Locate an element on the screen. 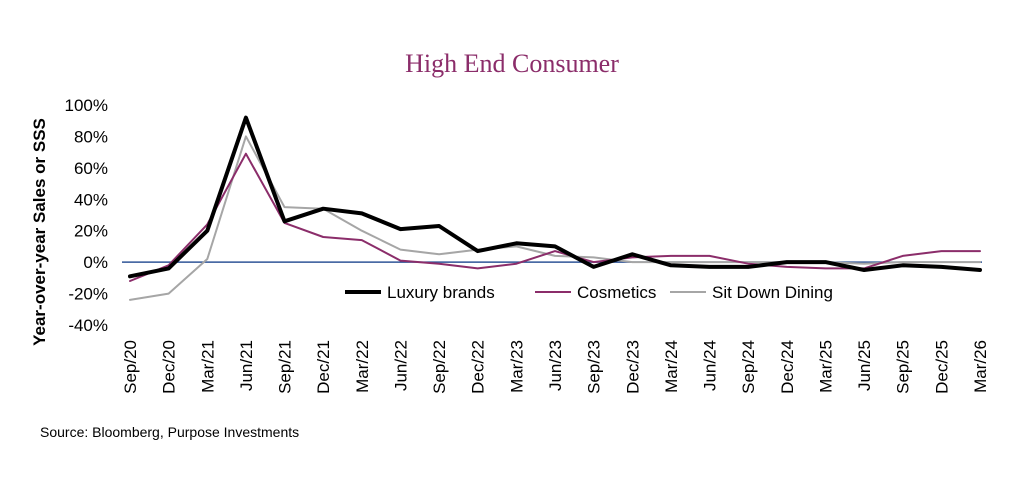  y-tick-label: -20% is located at coordinates (88, 294).